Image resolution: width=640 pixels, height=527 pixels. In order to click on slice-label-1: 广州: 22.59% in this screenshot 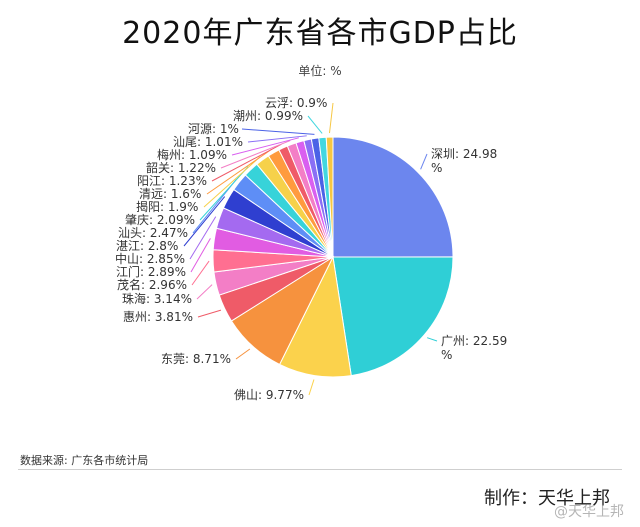, I will do `click(474, 348)`.